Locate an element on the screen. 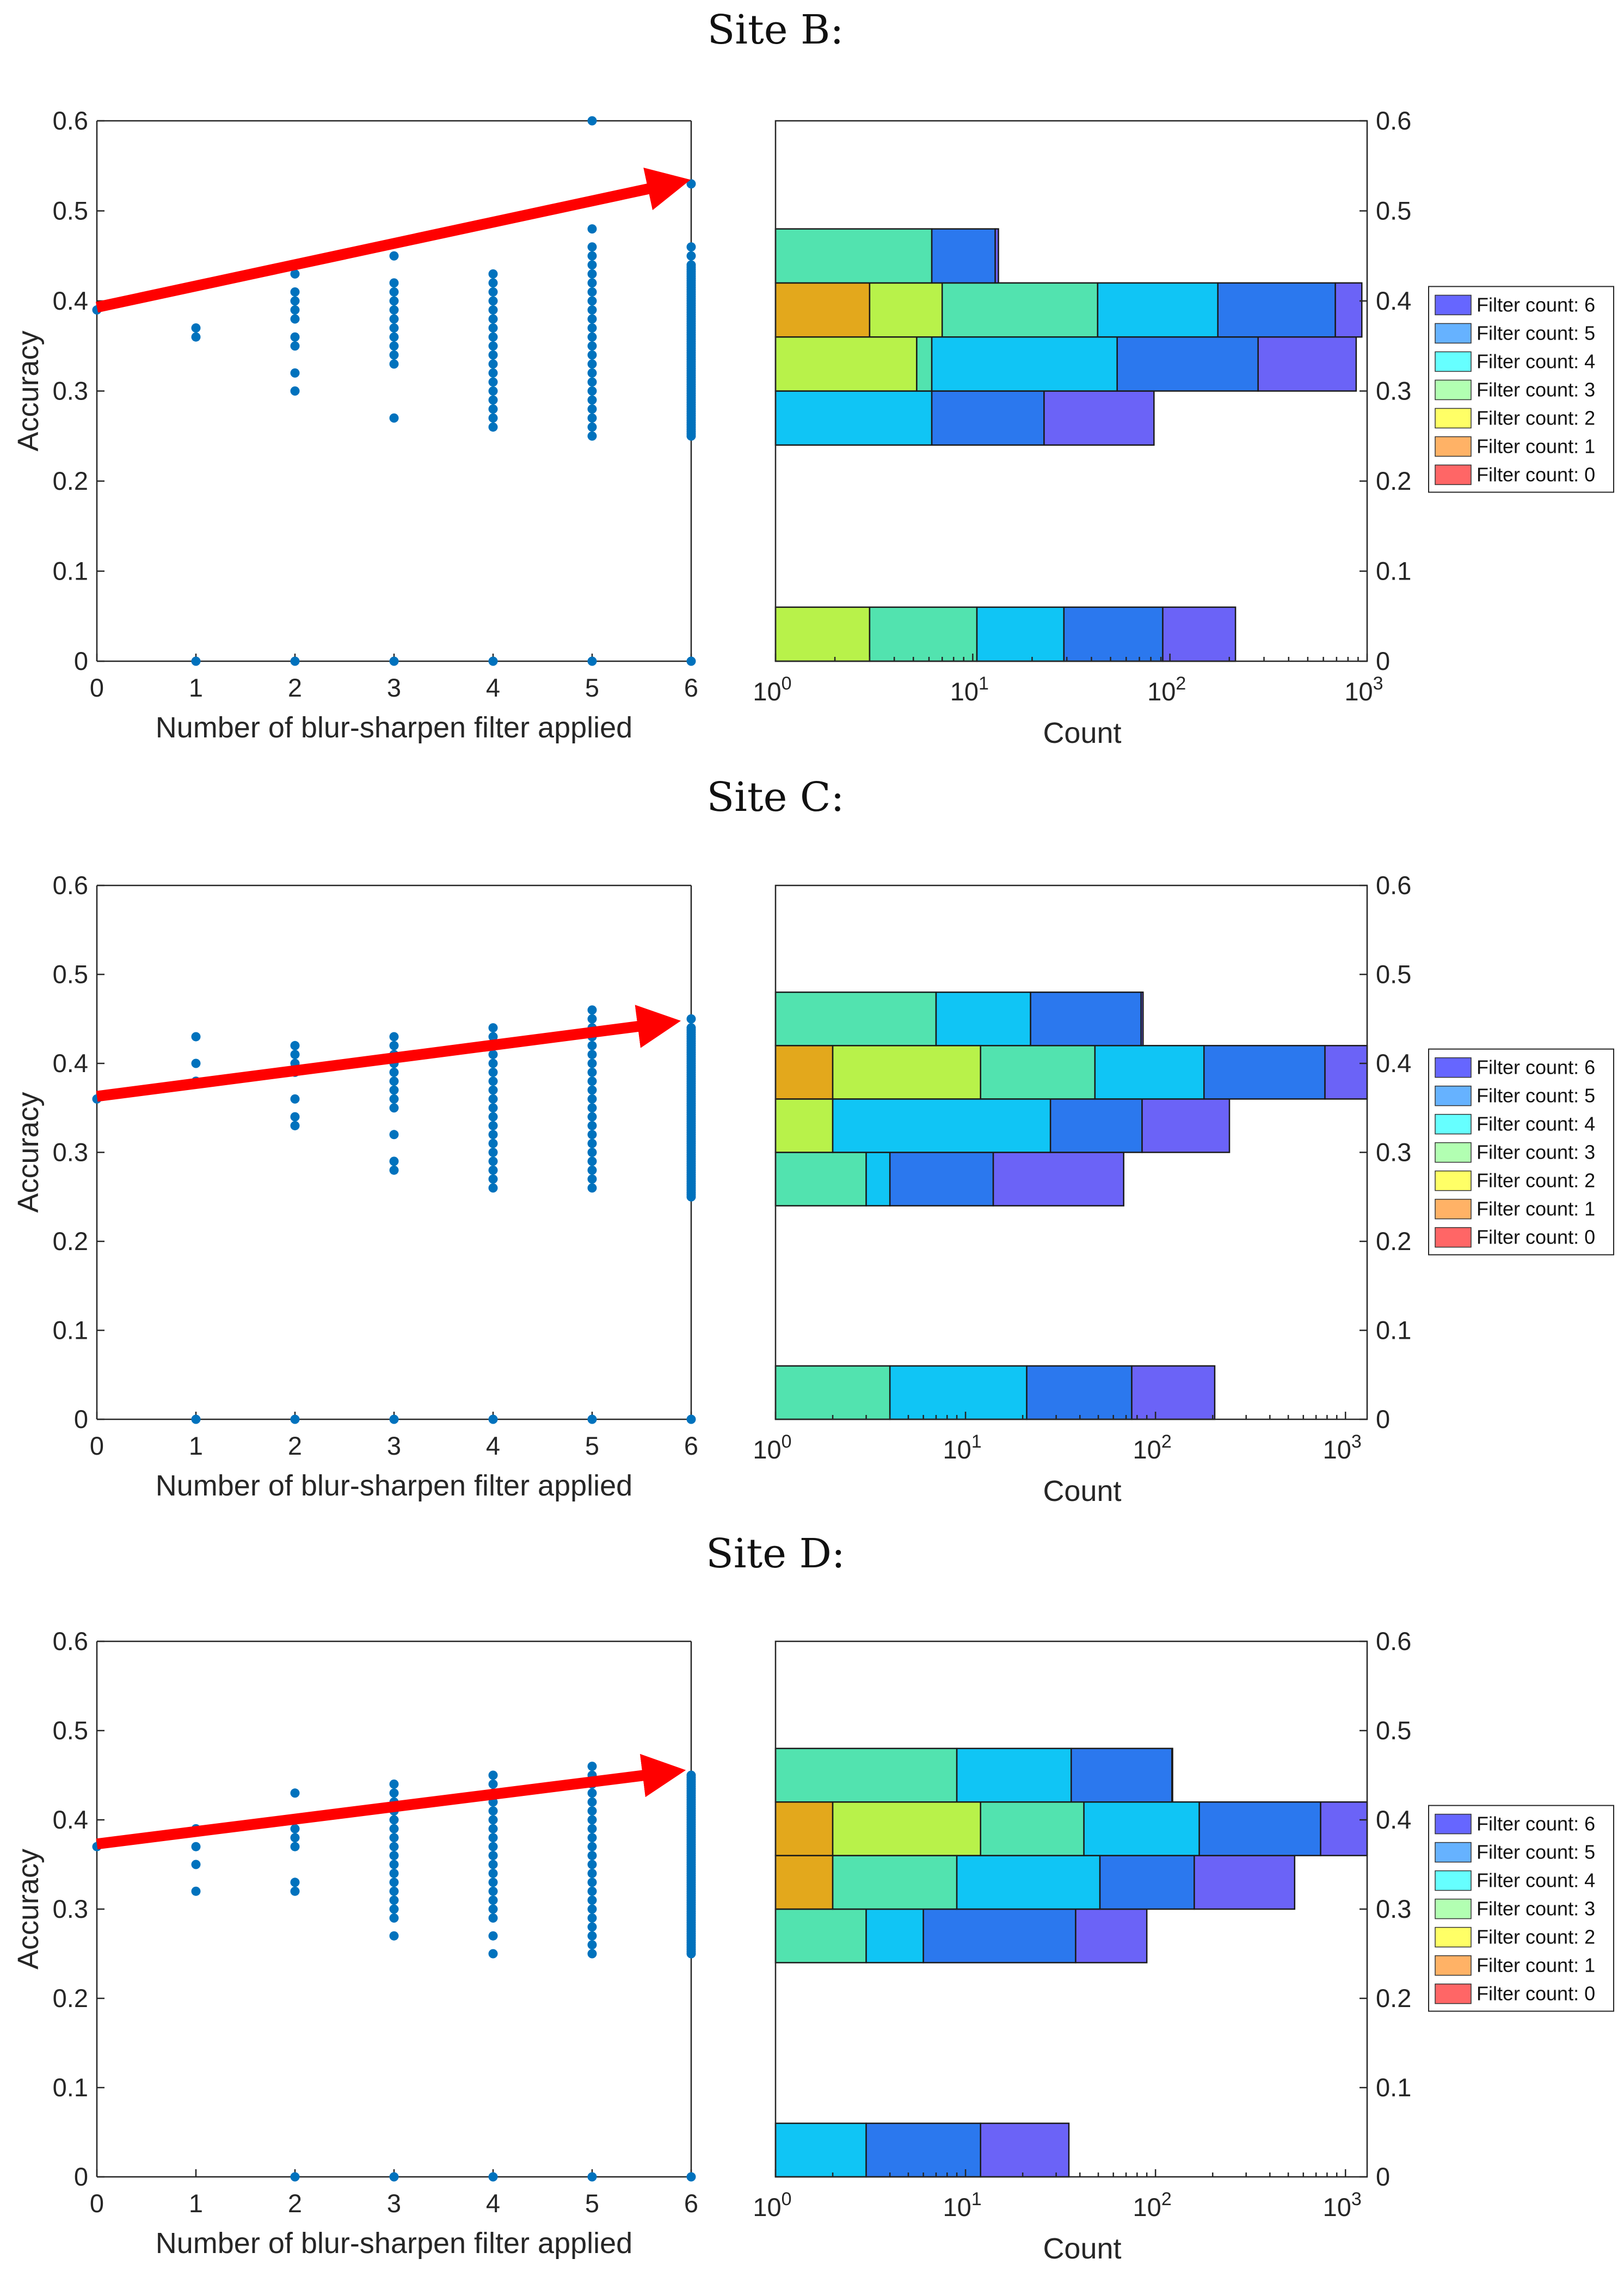 This screenshot has height=2271, width=1624. scatter-y-tick-label: 0.4 is located at coordinates (70, 1819).